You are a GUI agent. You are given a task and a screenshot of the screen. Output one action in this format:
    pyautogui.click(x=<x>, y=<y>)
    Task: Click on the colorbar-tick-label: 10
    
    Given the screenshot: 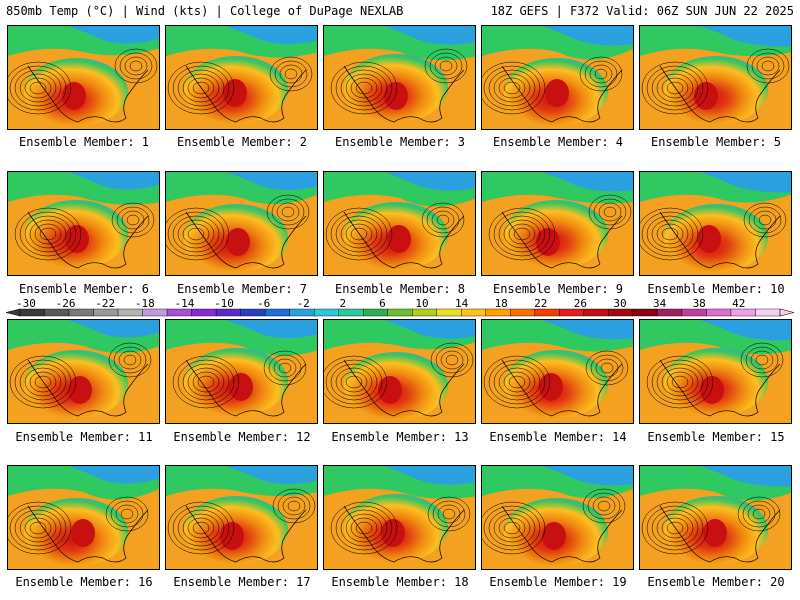 What is the action you would take?
    pyautogui.click(x=421, y=304)
    